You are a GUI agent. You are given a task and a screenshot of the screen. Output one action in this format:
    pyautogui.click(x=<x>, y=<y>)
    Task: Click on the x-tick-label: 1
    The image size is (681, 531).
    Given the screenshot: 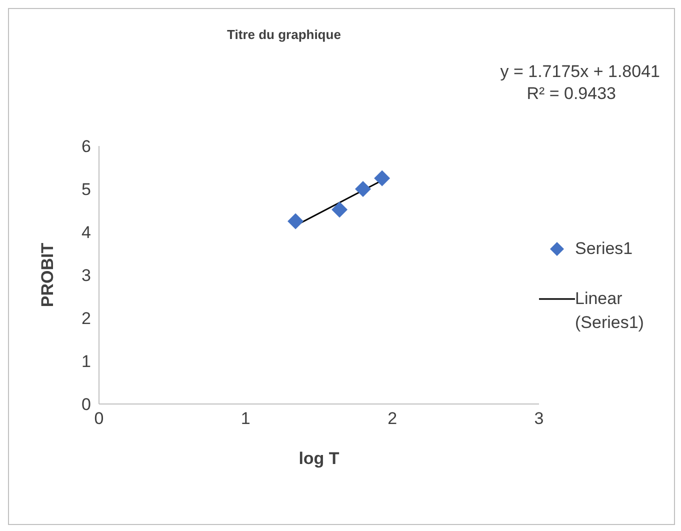 What is the action you would take?
    pyautogui.click(x=245, y=418)
    